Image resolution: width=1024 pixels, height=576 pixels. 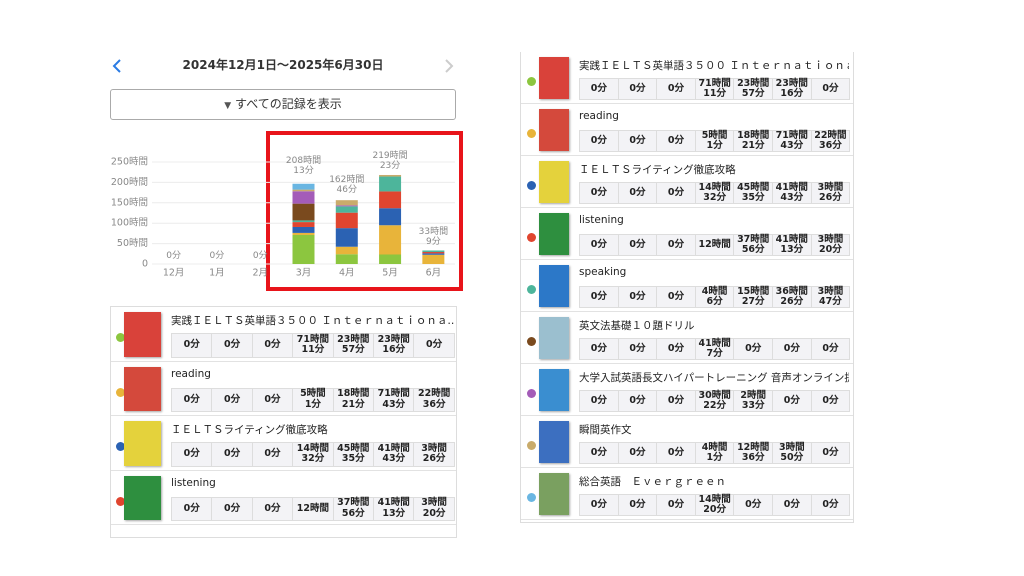 What do you see at coordinates (637, 326) in the screenshot?
I see `book-title: 英文法基礎１０題ドリル` at bounding box center [637, 326].